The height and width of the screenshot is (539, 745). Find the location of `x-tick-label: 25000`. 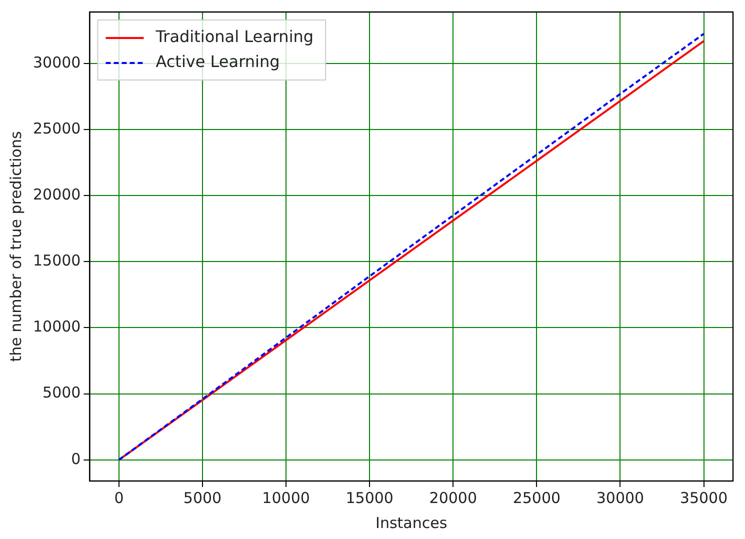

x-tick-label: 25000 is located at coordinates (536, 497).